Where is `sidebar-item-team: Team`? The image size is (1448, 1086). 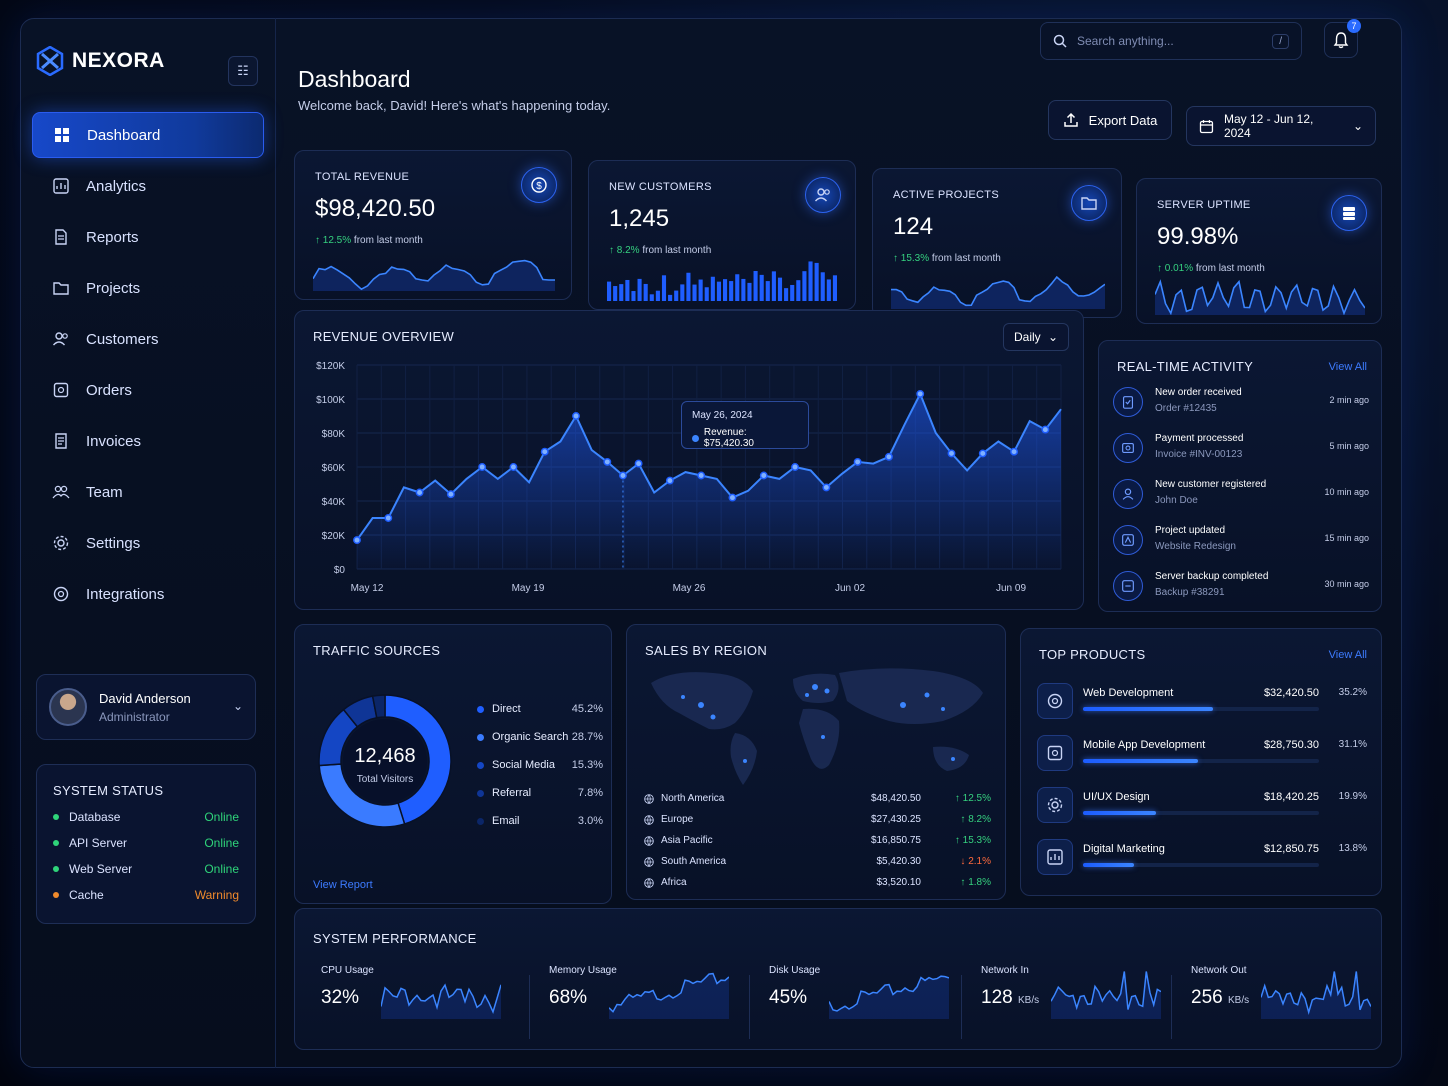
sidebar-item-team: Team is located at coordinates (148, 492).